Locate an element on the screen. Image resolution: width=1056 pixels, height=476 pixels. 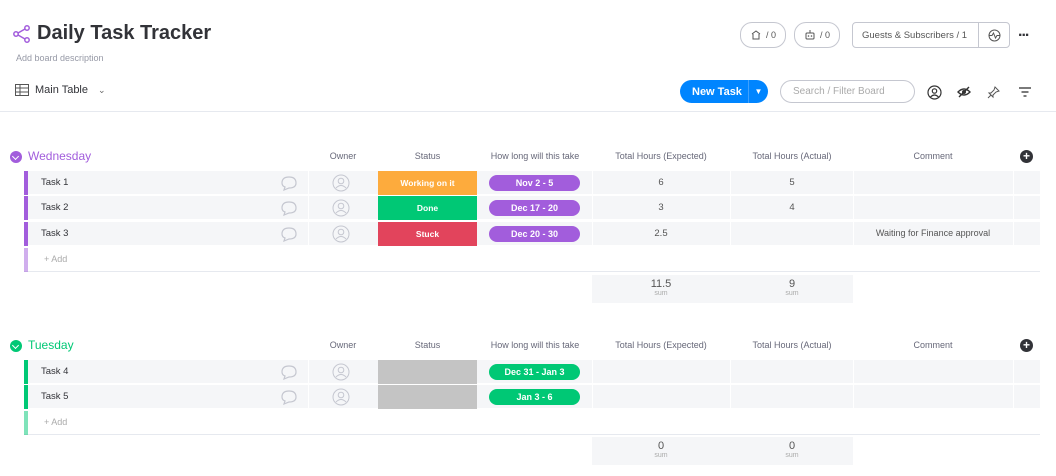
task-name: Task 1 is located at coordinates (55, 182).